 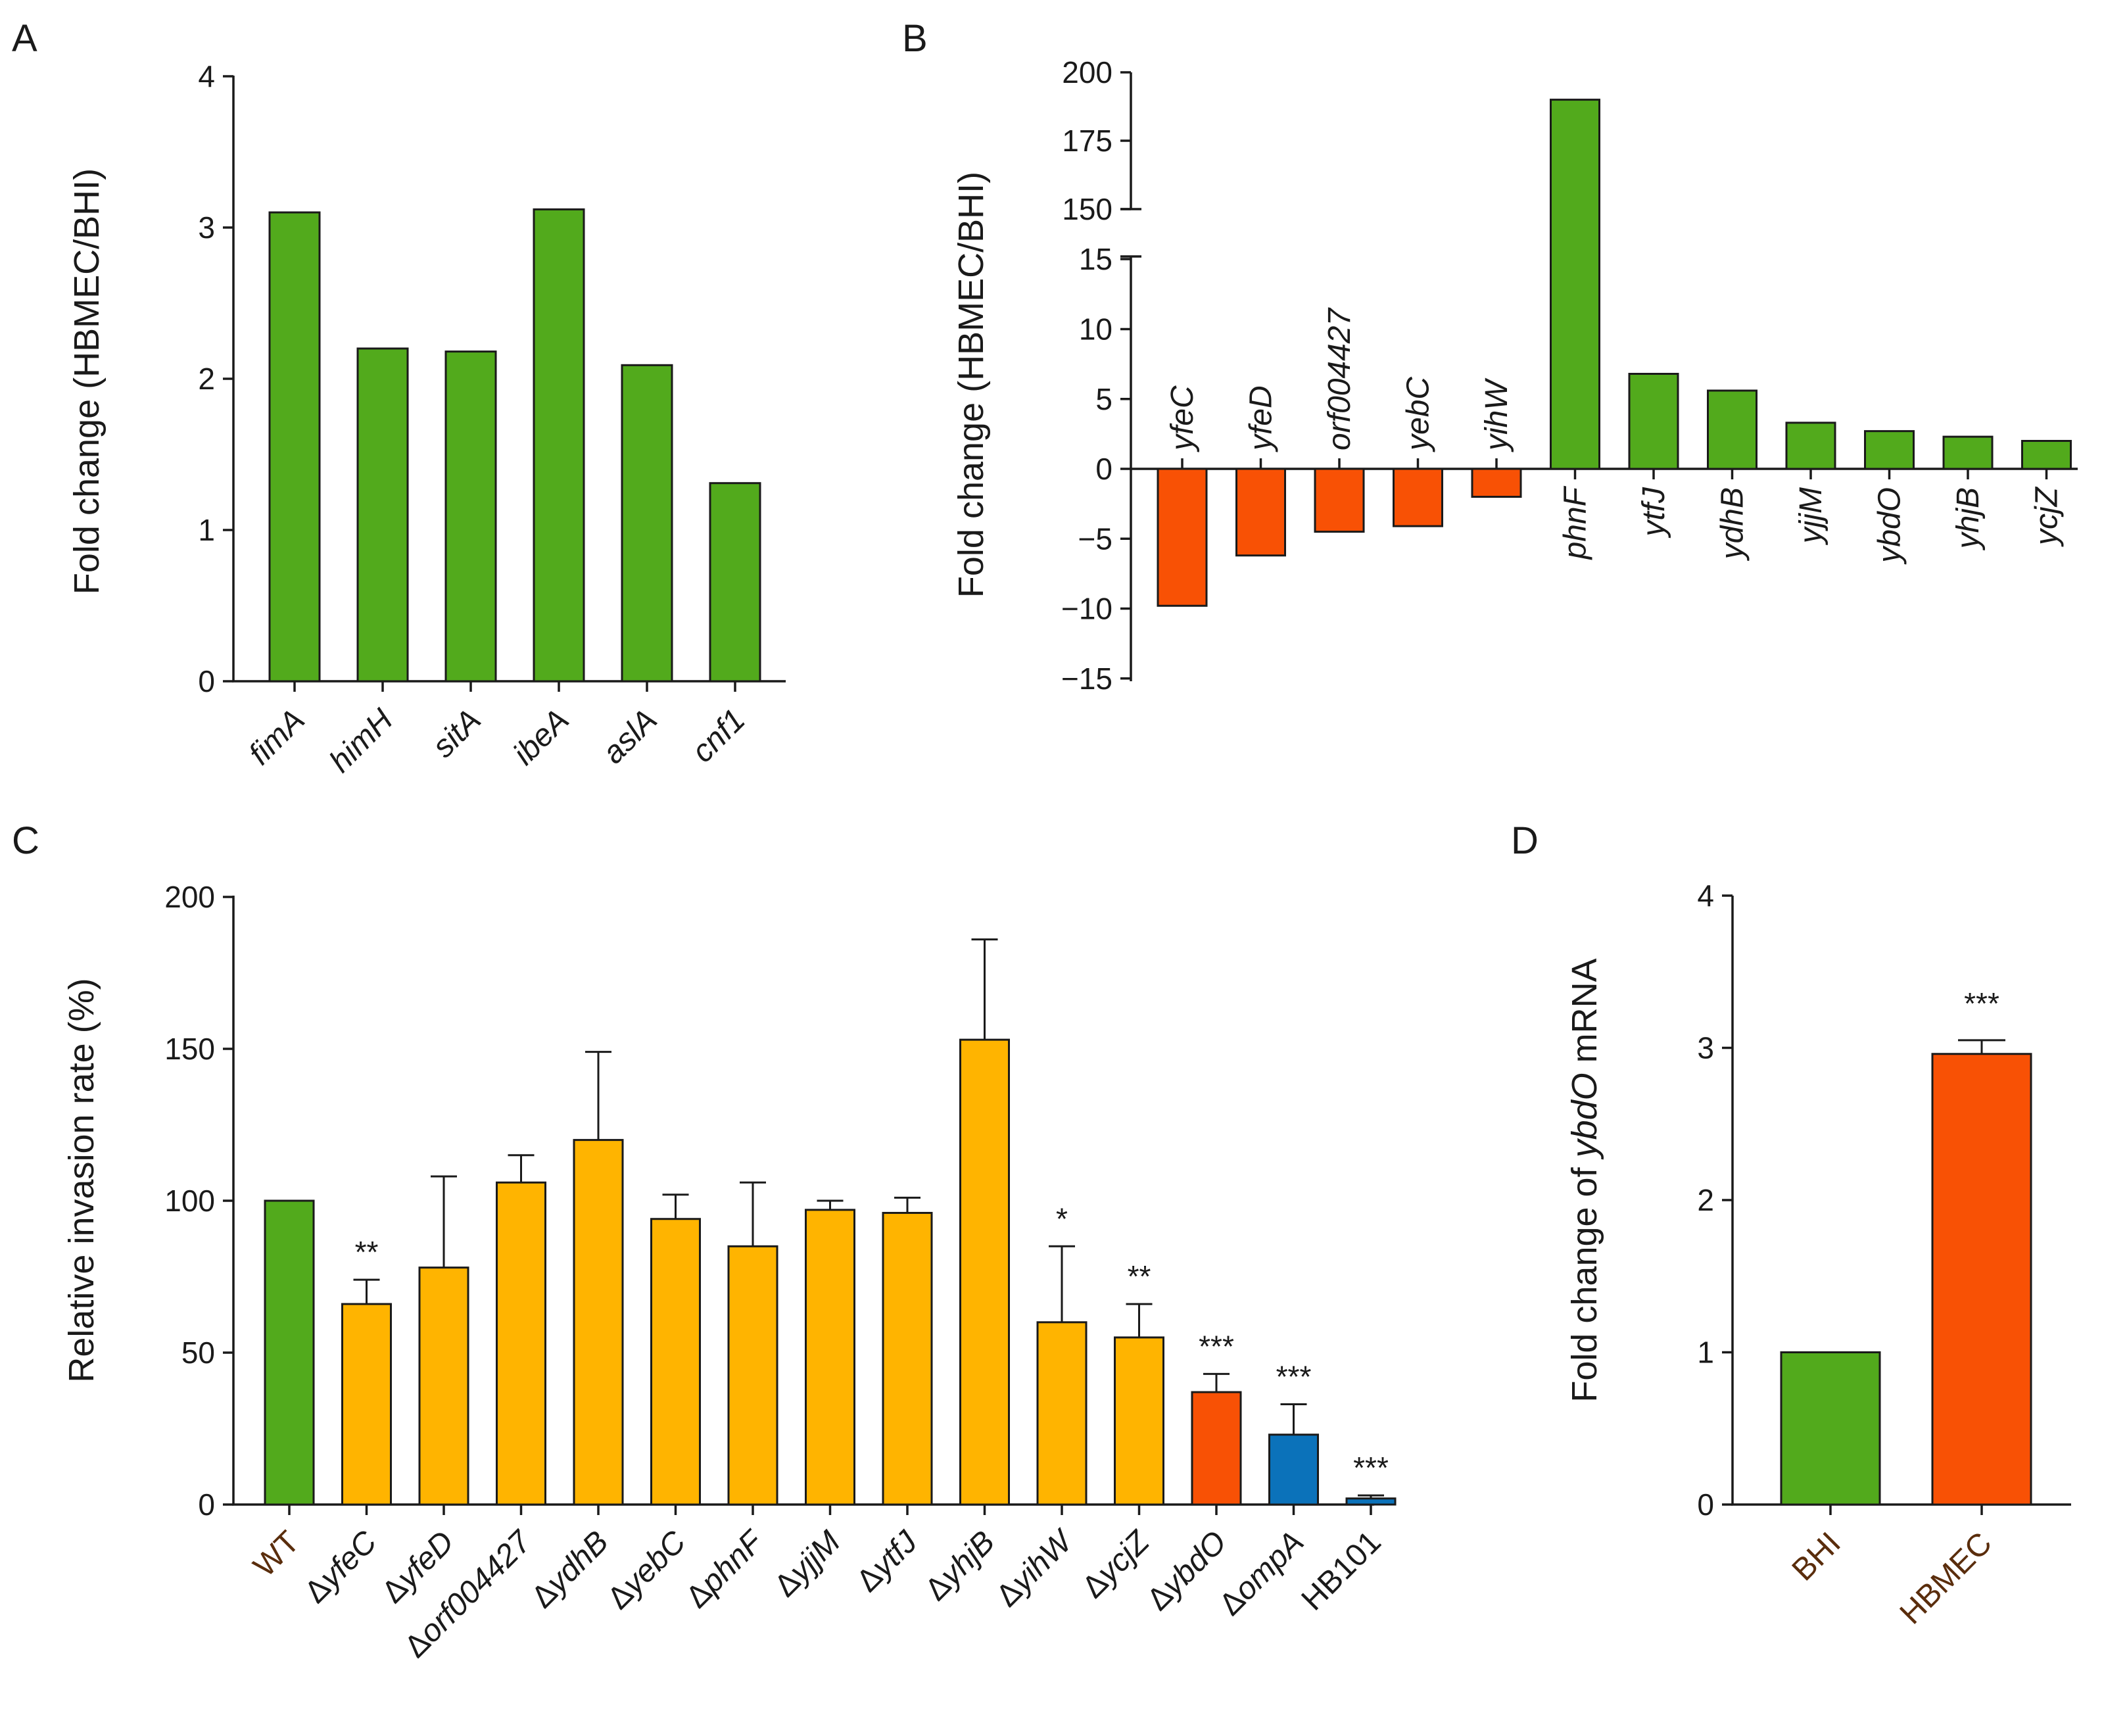 What do you see at coordinates (1139, 1421) in the screenshot?
I see `panel-c-bar-ycjZ` at bounding box center [1139, 1421].